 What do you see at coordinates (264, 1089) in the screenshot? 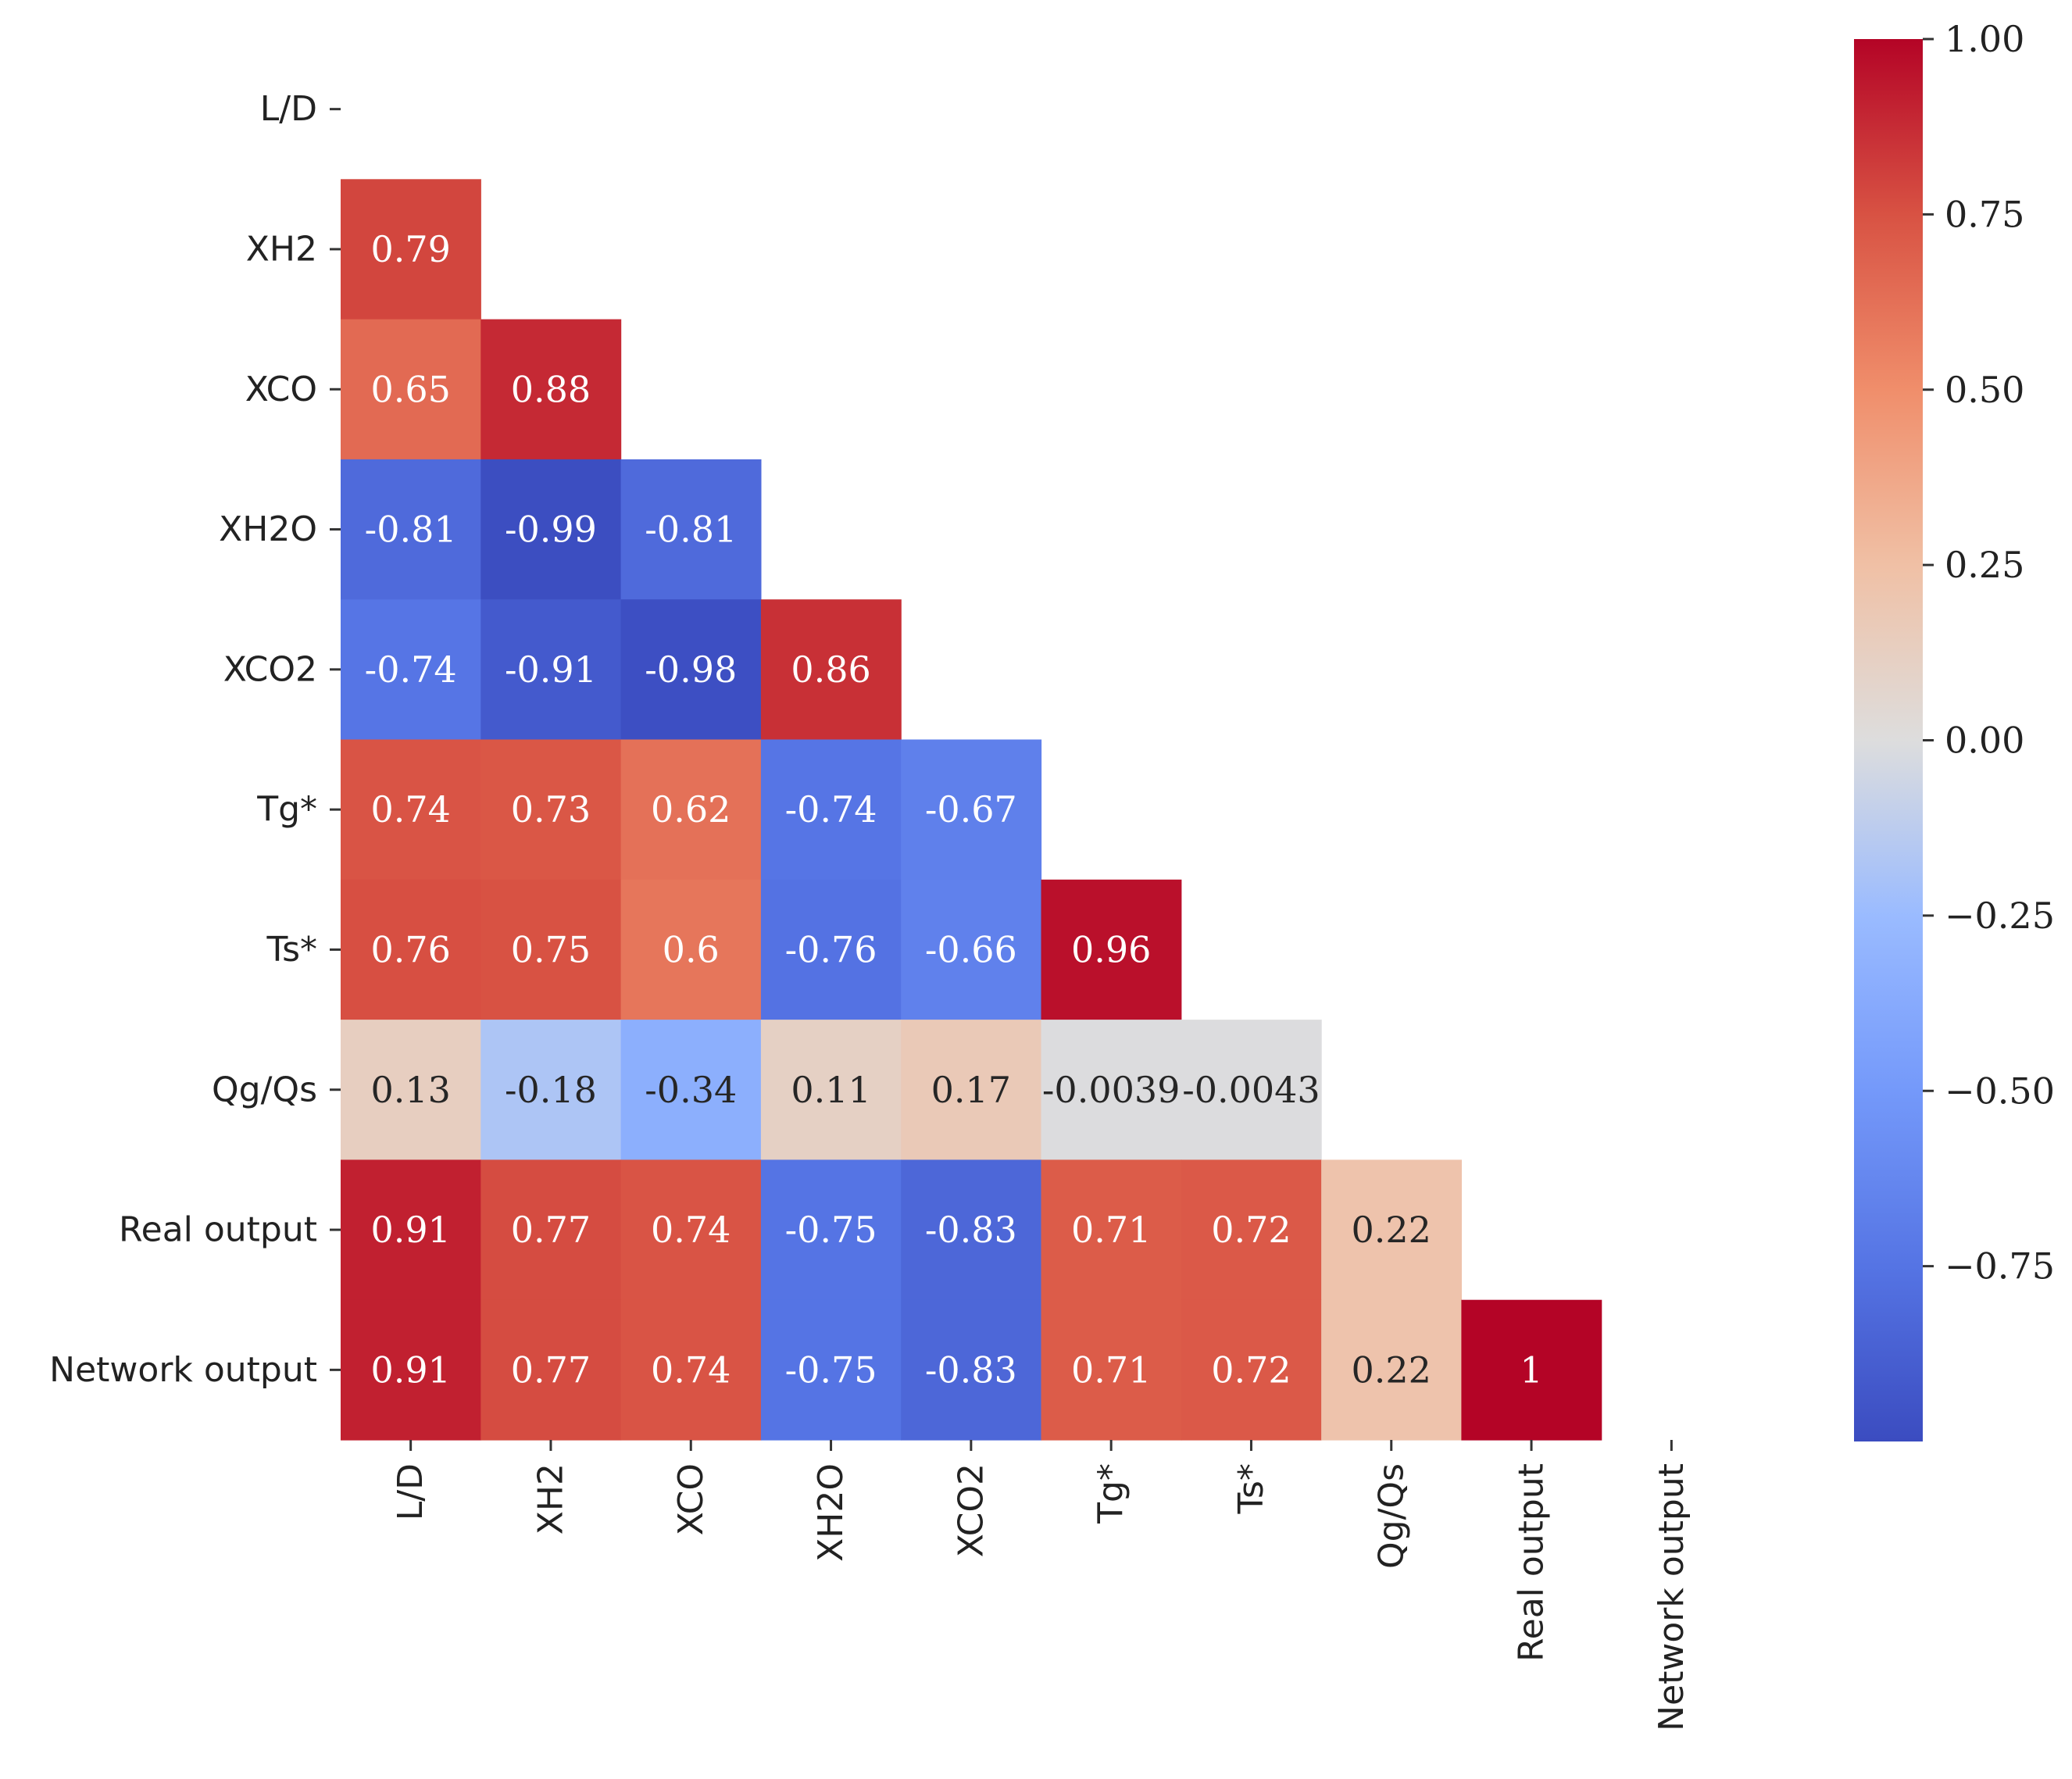
I see `y-tick-label-qg-qs: Qg/Qs` at bounding box center [264, 1089].